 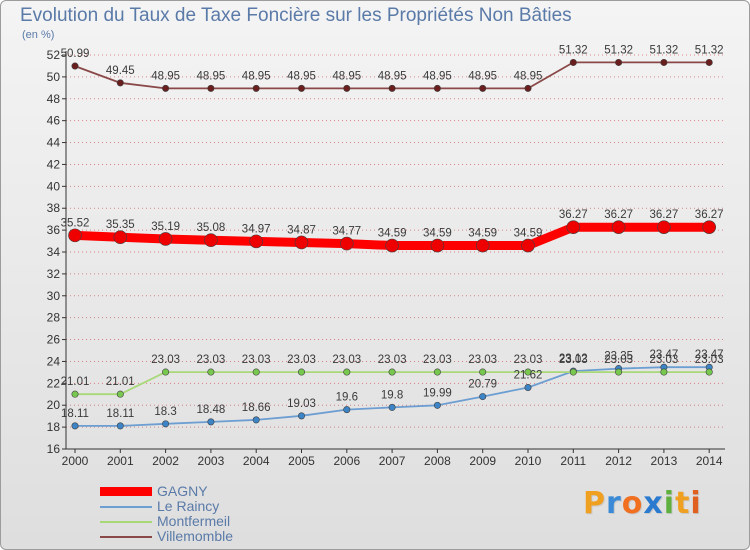 I want to click on x-tick-label: 2009, so click(x=482, y=461).